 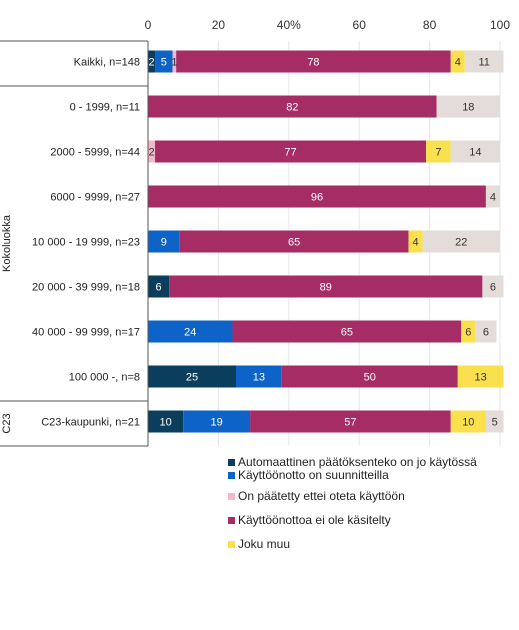 I want to click on data-label: 22, so click(x=461, y=243).